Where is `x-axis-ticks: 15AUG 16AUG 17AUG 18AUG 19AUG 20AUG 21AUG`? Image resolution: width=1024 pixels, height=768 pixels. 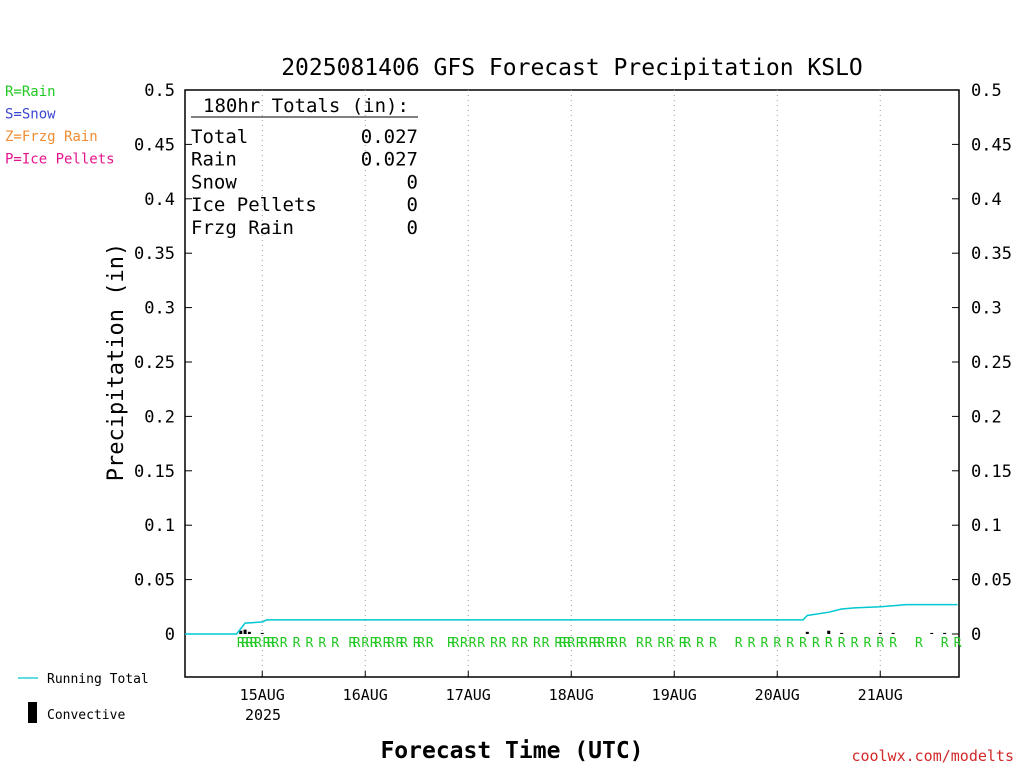 x-axis-ticks: 15AUG 16AUG 17AUG 18AUG 19AUG 20AUG 21AUG is located at coordinates (571, 687).